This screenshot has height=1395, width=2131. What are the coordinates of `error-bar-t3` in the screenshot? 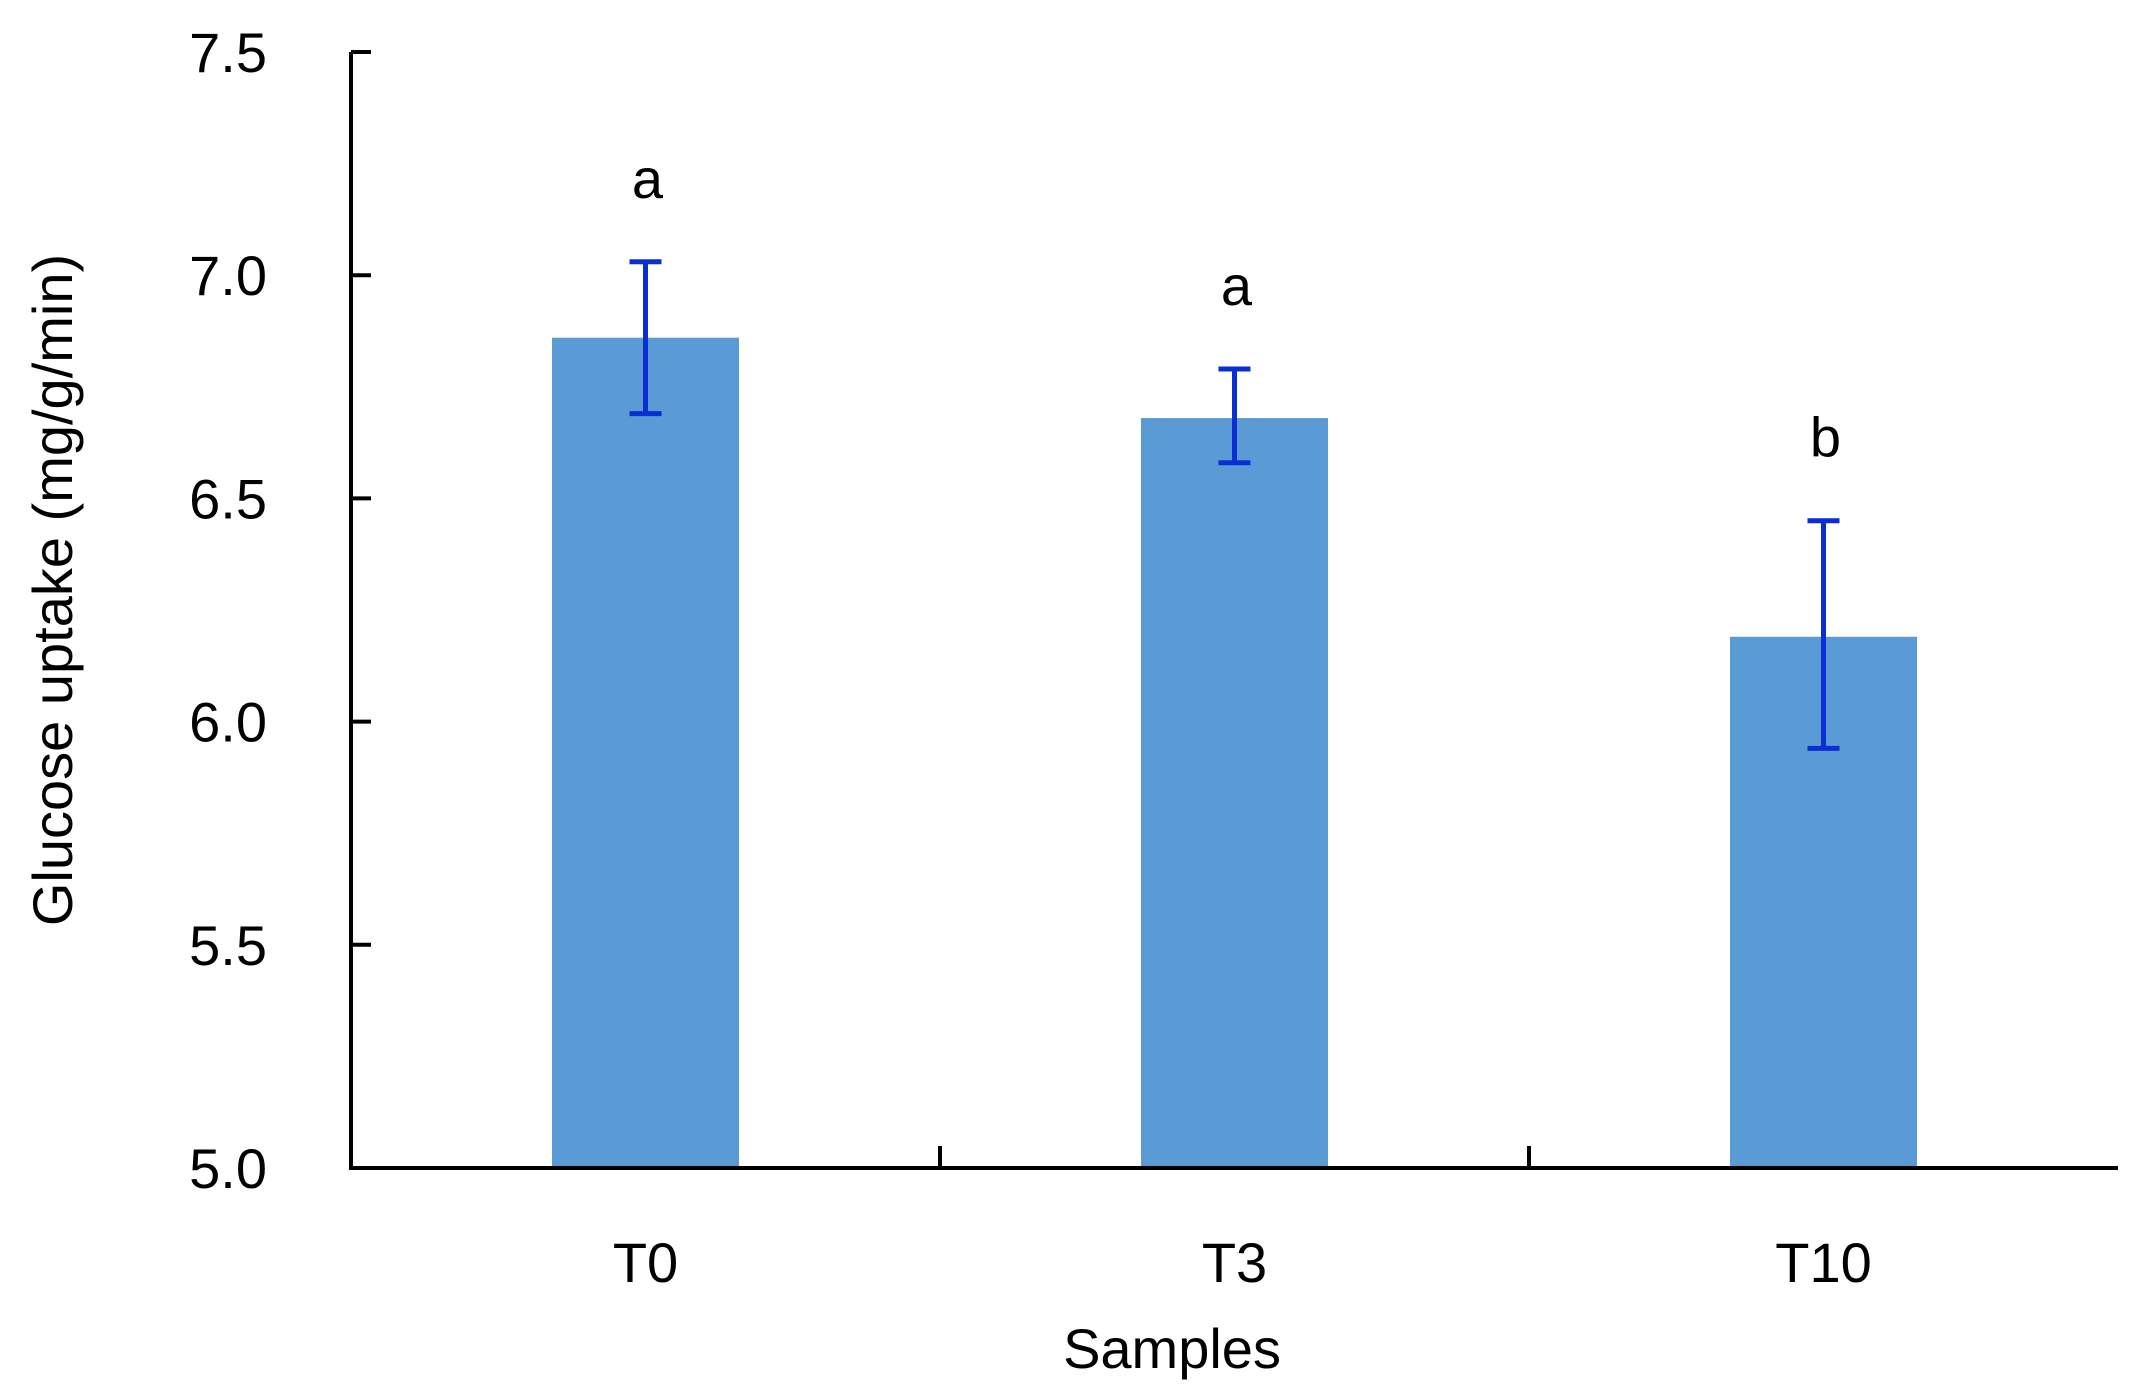 It's located at (1234, 416).